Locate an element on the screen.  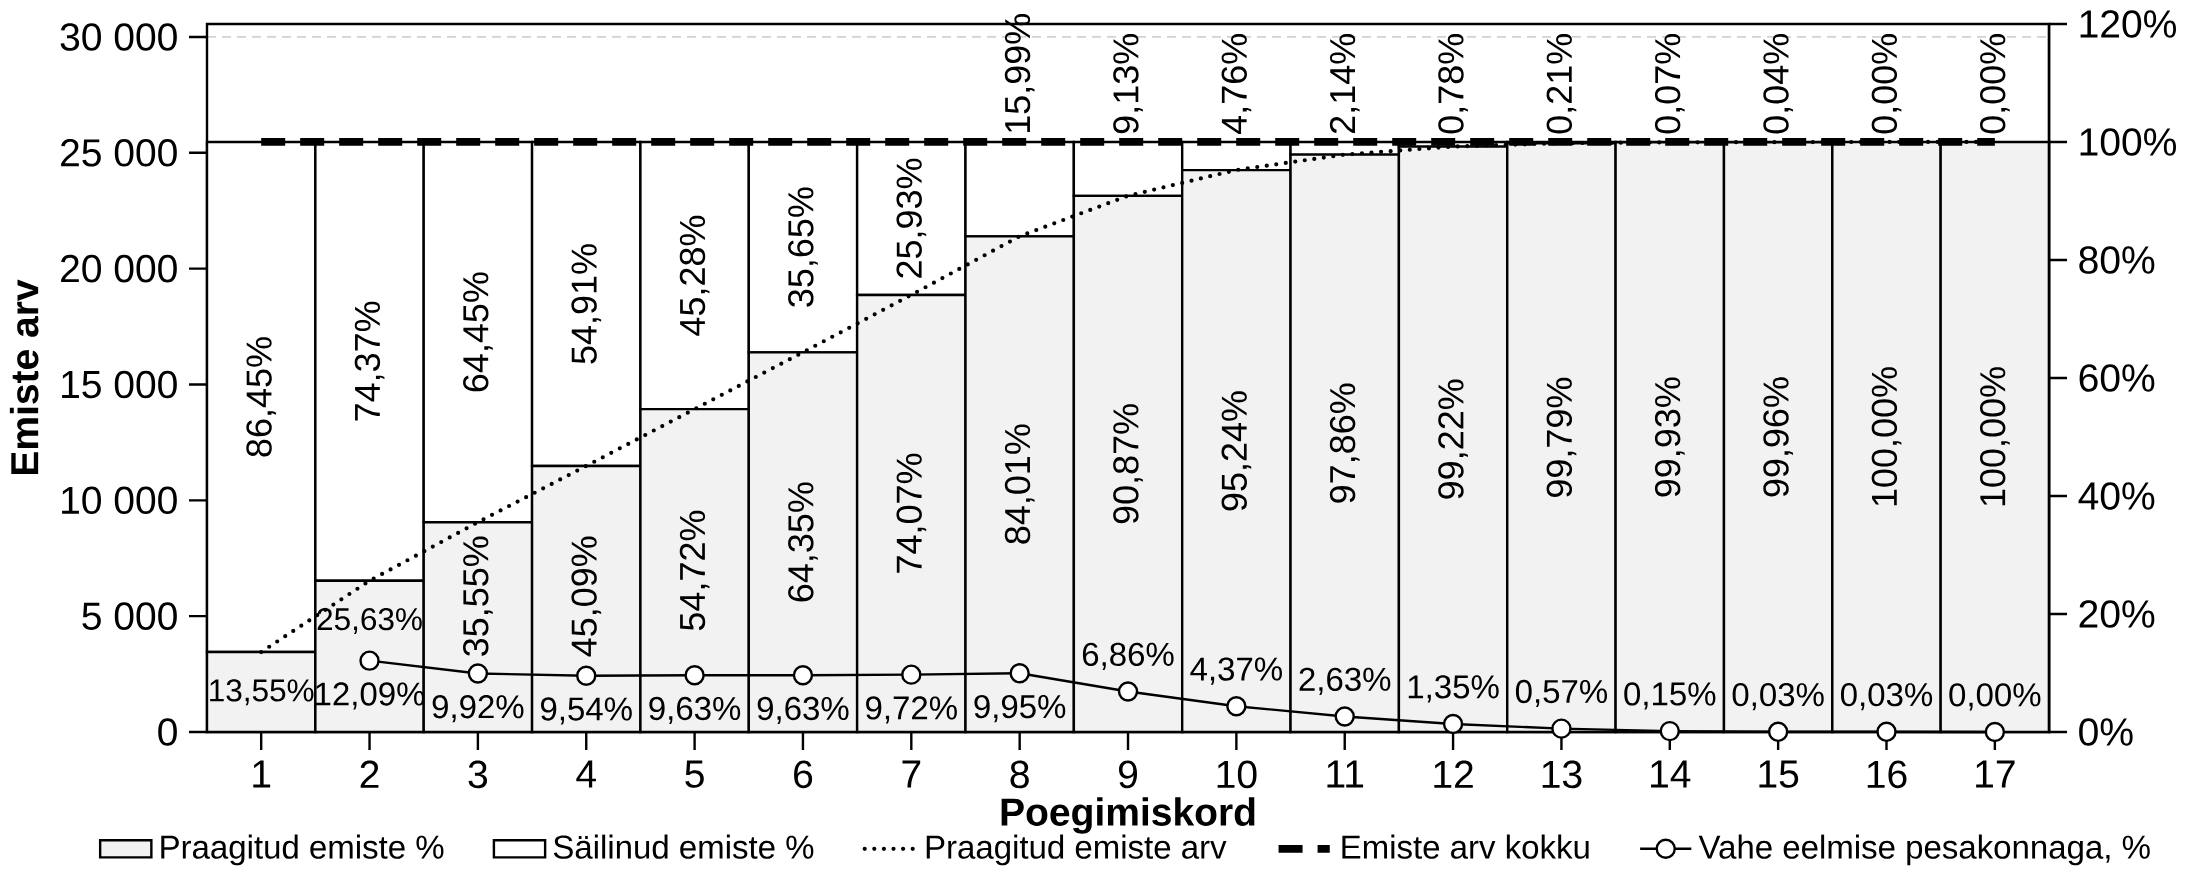
data-label: 64,45% is located at coordinates (478, 332).